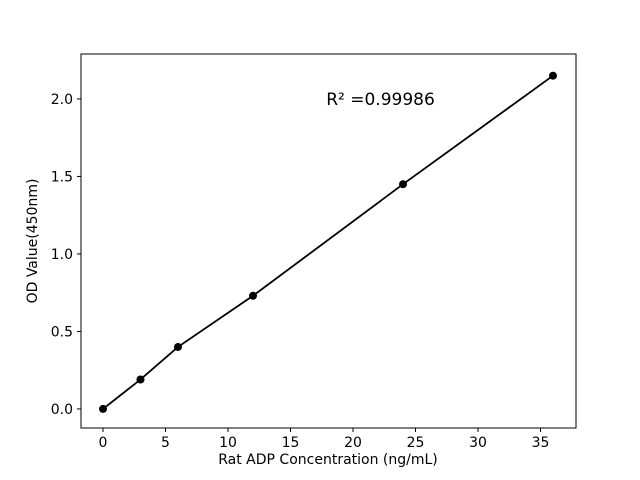 The width and height of the screenshot is (640, 480). I want to click on x-tick-label: 10, so click(228, 443).